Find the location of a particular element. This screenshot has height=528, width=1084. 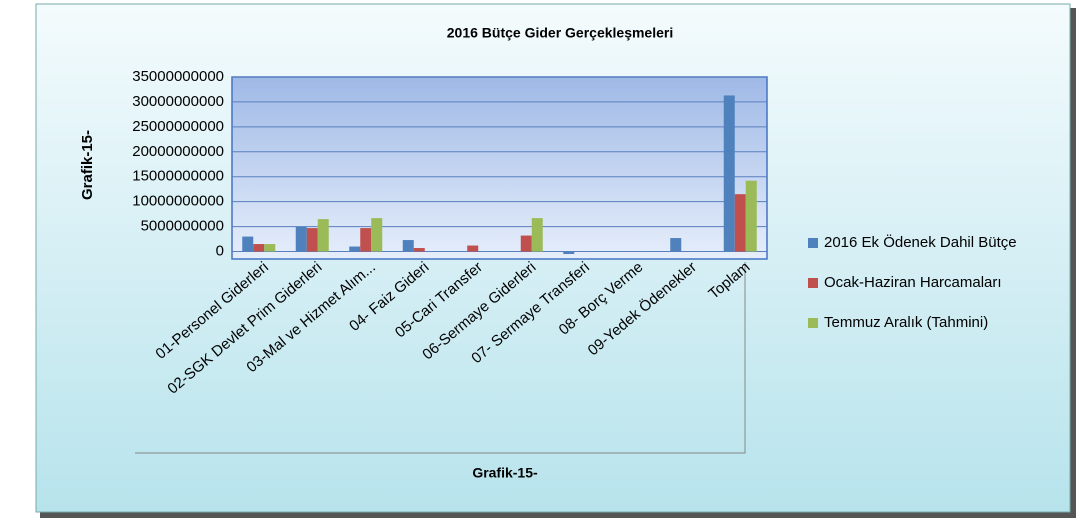

x-axis-label: Grafik-15- is located at coordinates (505, 473).